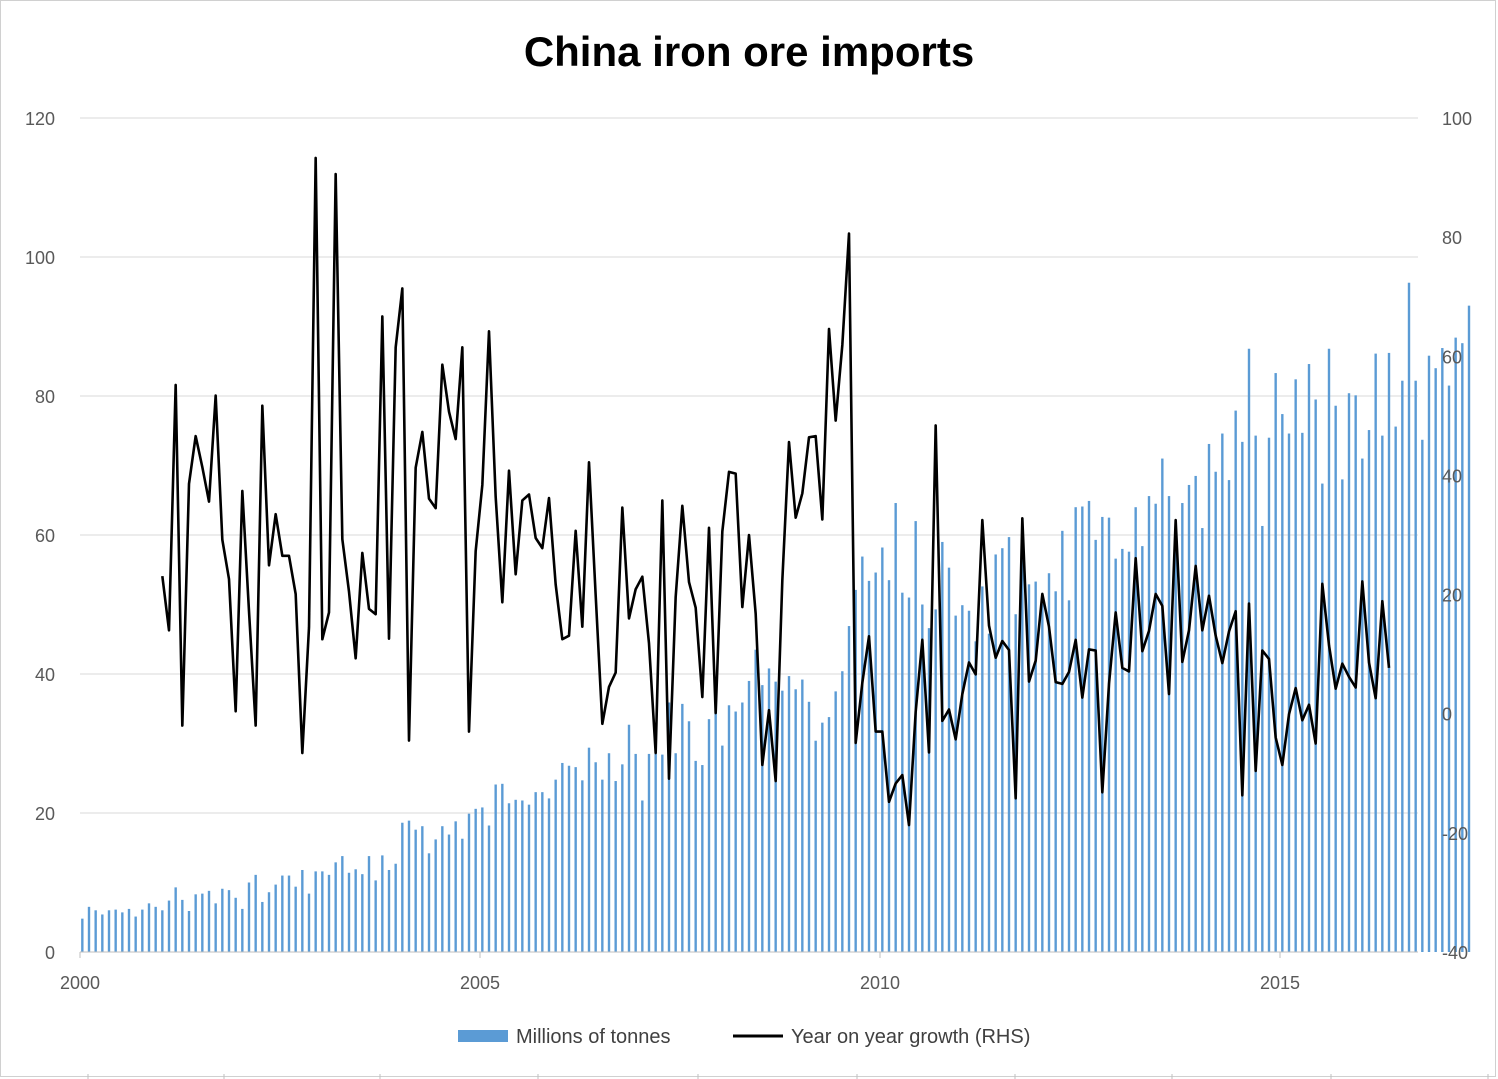  What do you see at coordinates (1447, 715) in the screenshot?
I see `y-right-tick-label: 0` at bounding box center [1447, 715].